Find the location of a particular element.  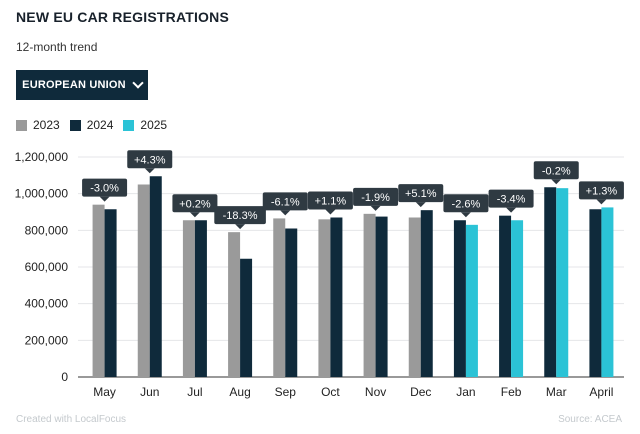

x-tick-label: Nov is located at coordinates (375, 392).